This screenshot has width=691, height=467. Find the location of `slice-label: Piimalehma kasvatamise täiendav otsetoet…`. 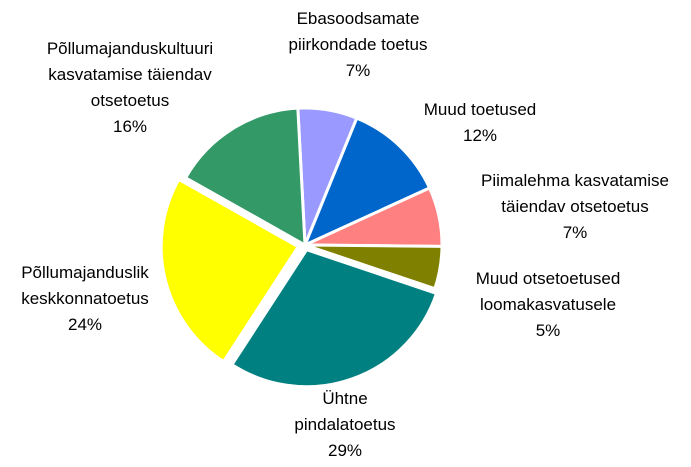

slice-label: Piimalehma kasvatamise täiendav otsetoet… is located at coordinates (573, 207).